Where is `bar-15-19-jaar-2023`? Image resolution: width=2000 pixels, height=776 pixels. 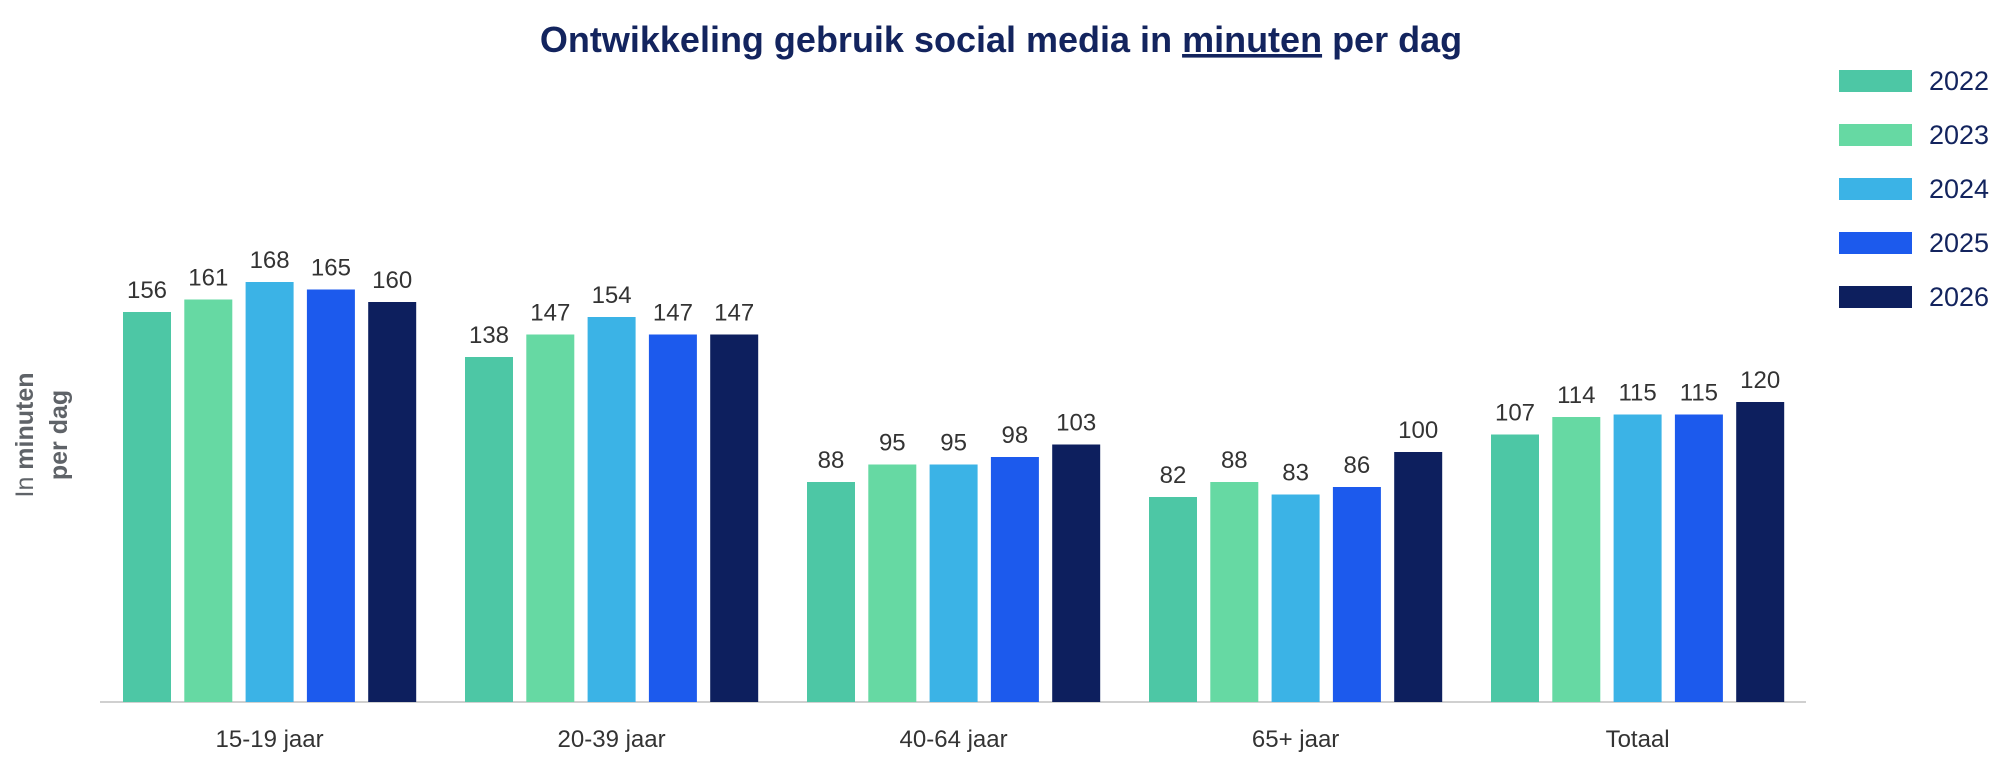 bar-15-19-jaar-2023 is located at coordinates (208, 500).